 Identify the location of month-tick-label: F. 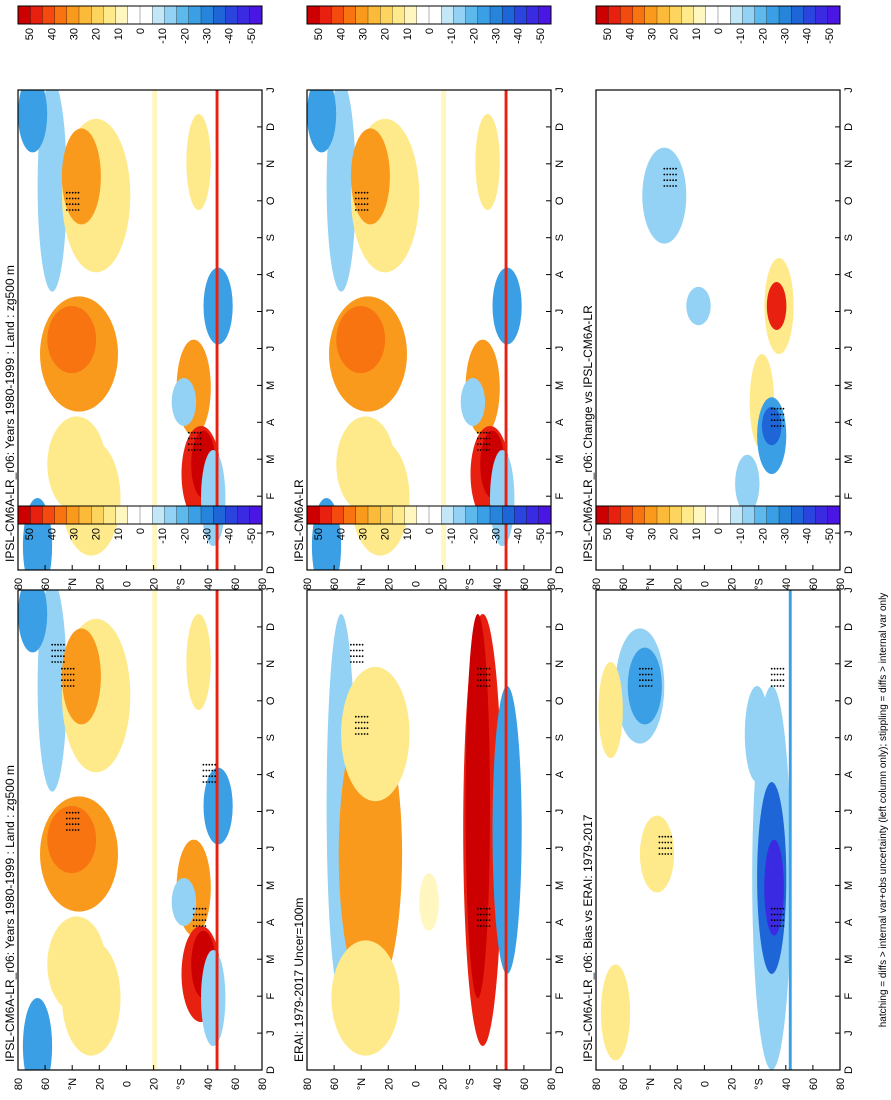
(849, 996).